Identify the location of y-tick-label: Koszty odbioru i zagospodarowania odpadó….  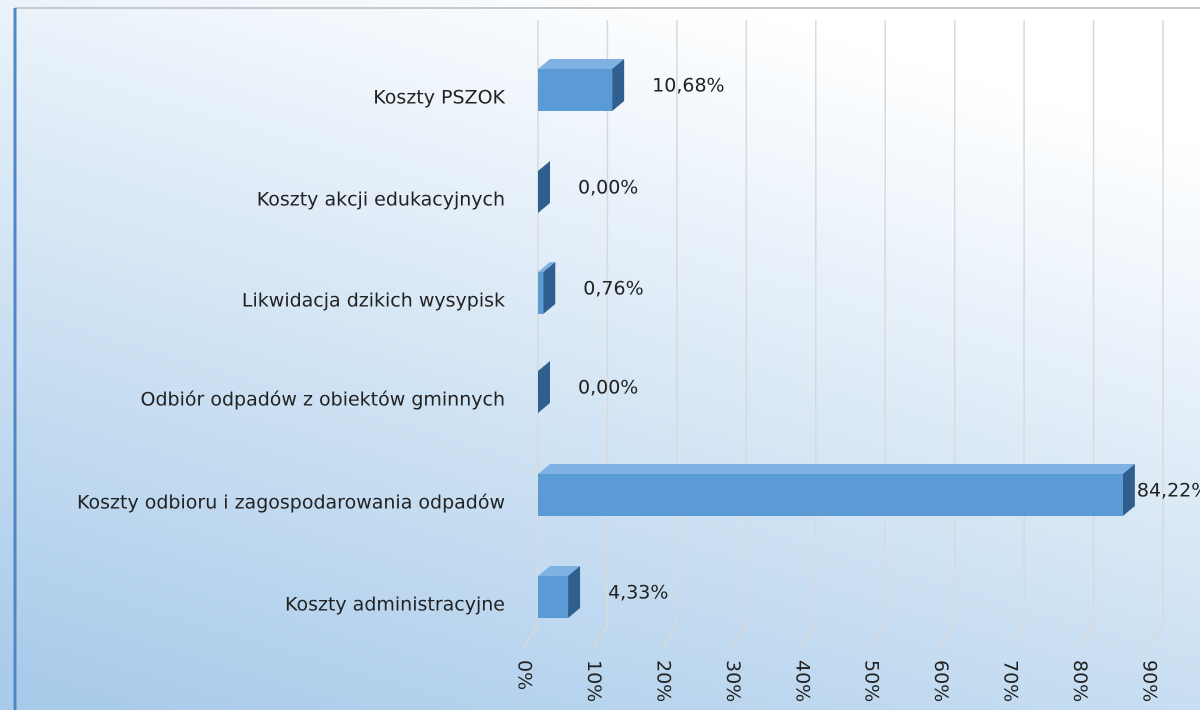
(291, 503).